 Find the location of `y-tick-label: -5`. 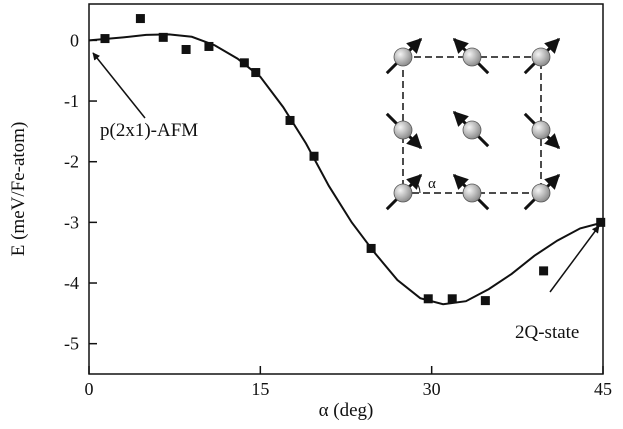

y-tick-label: -5 is located at coordinates (71, 344).